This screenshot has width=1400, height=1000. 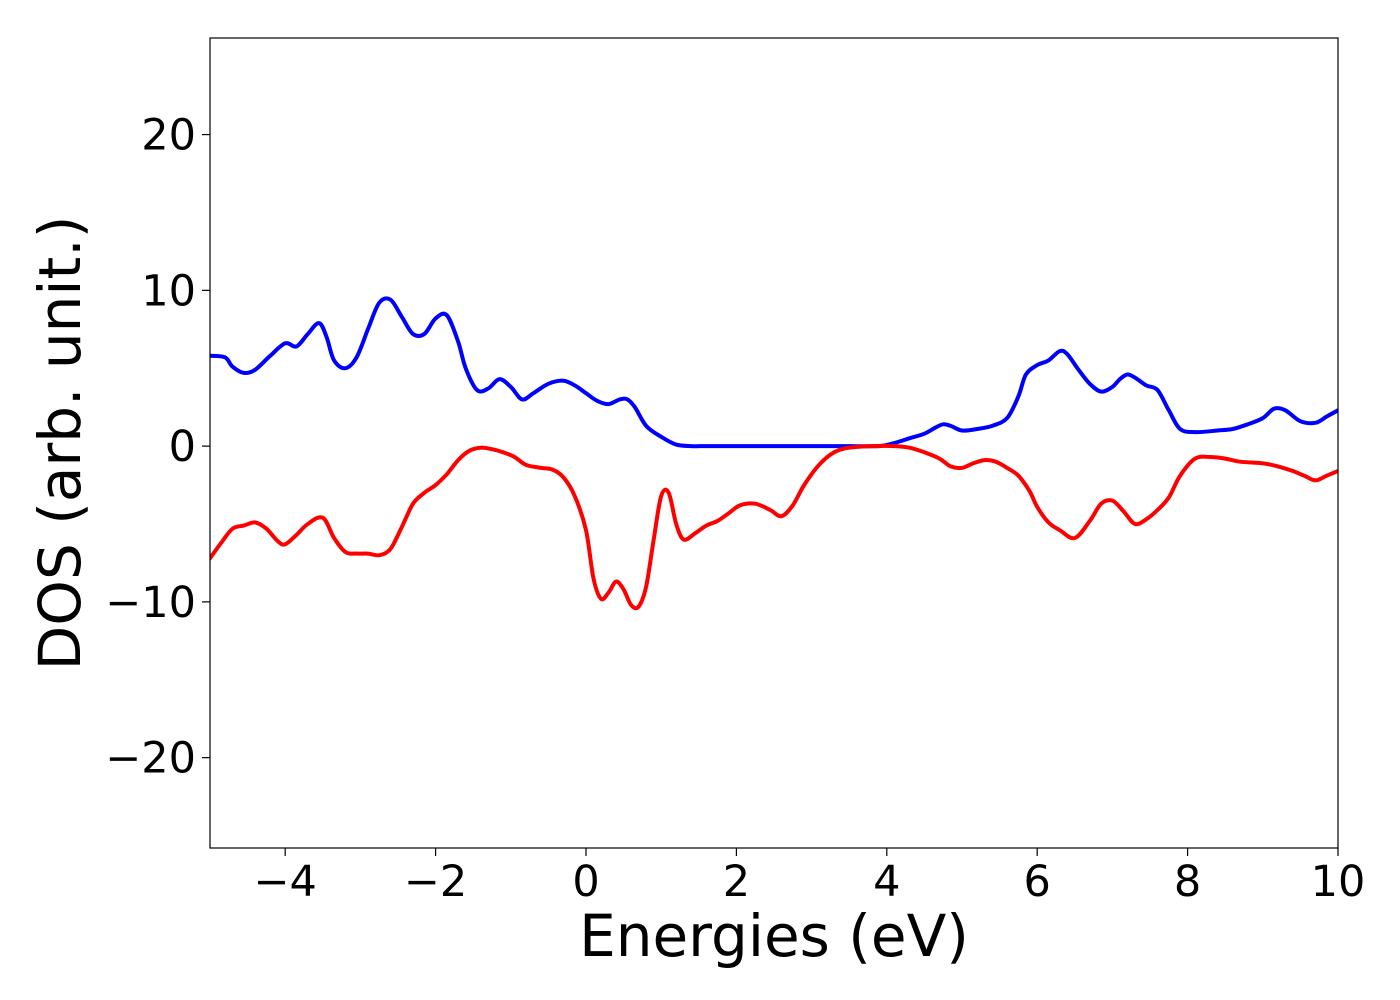 What do you see at coordinates (435, 882) in the screenshot?
I see `x-tick-label: −2` at bounding box center [435, 882].